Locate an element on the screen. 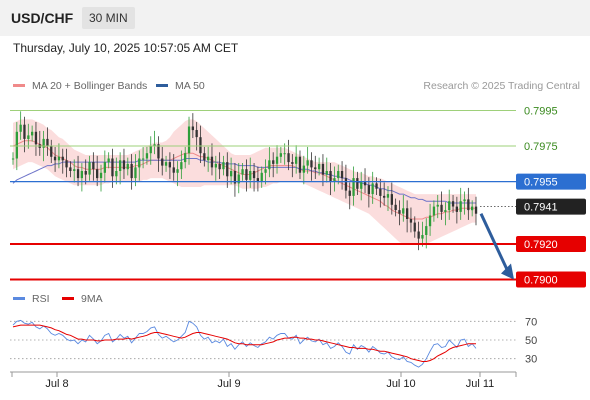 This screenshot has height=400, width=590. x-tick-label: Jul 11 is located at coordinates (480, 384).